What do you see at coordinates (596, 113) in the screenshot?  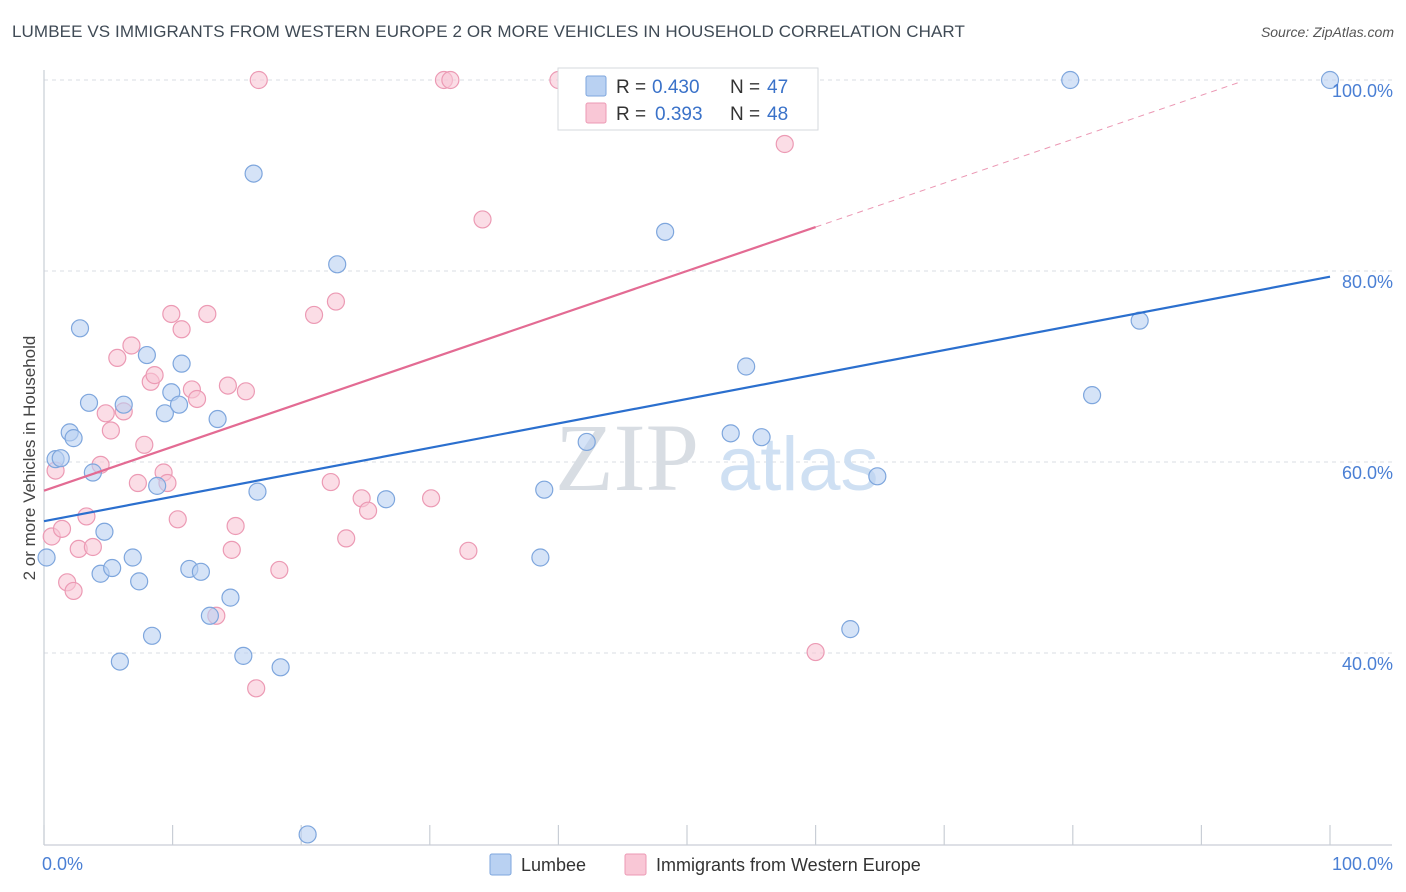 I see `legend-swatch-immigrants` at bounding box center [596, 113].